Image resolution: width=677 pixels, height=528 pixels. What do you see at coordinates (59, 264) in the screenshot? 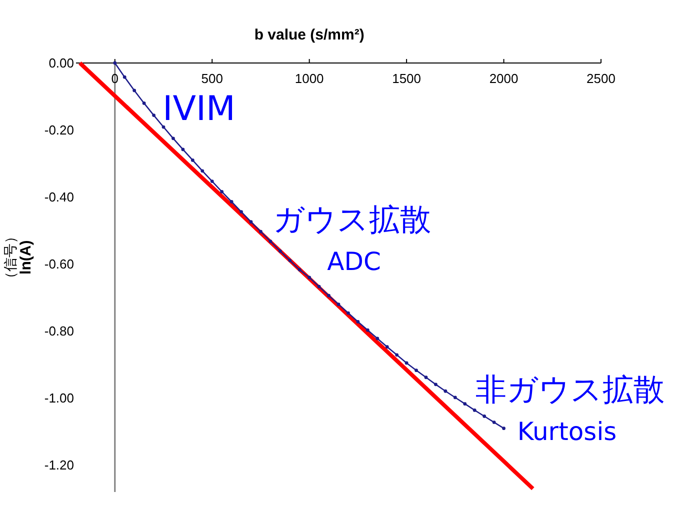
I see `y-tick-label: -0.60` at bounding box center [59, 264].